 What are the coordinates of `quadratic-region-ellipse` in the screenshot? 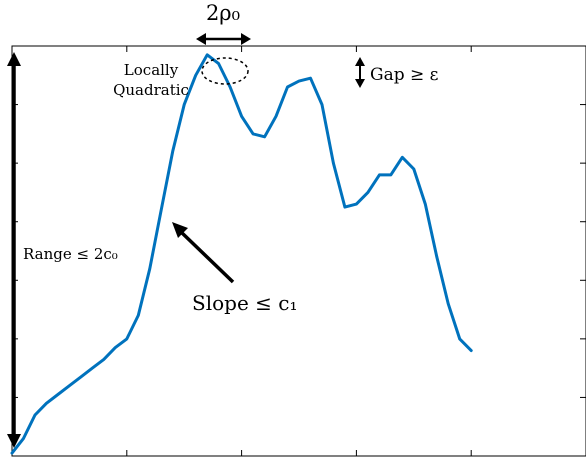 It's located at (225, 71).